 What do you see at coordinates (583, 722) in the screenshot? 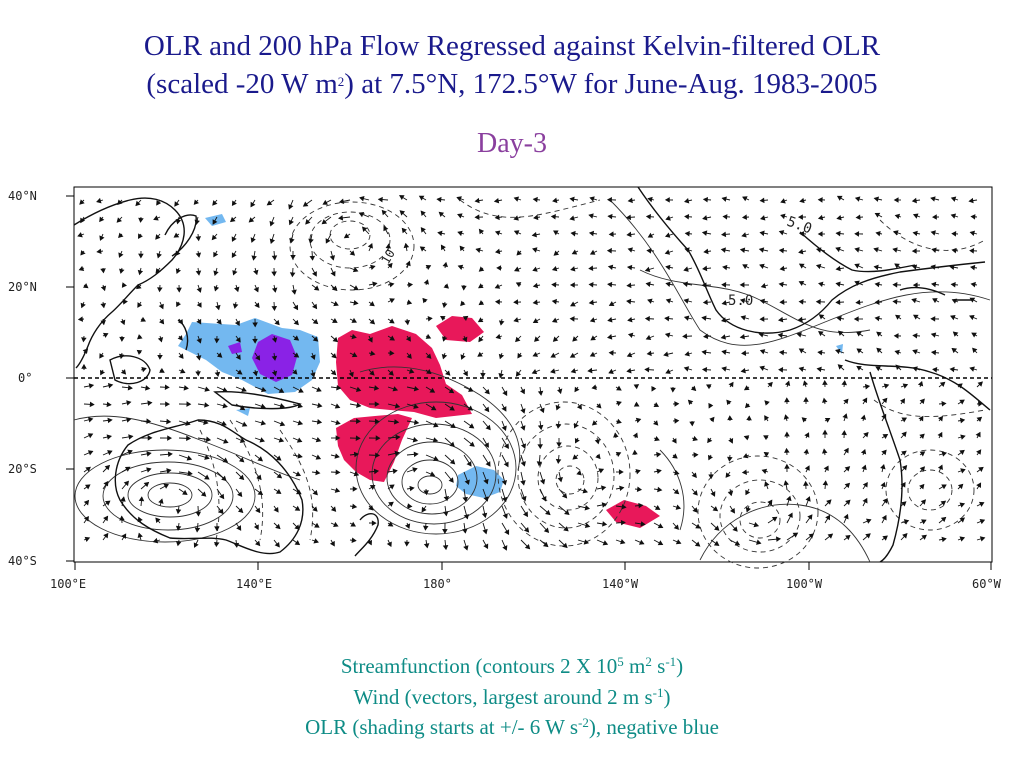
I see `caption-line3-sup: -2` at bounding box center [583, 722].